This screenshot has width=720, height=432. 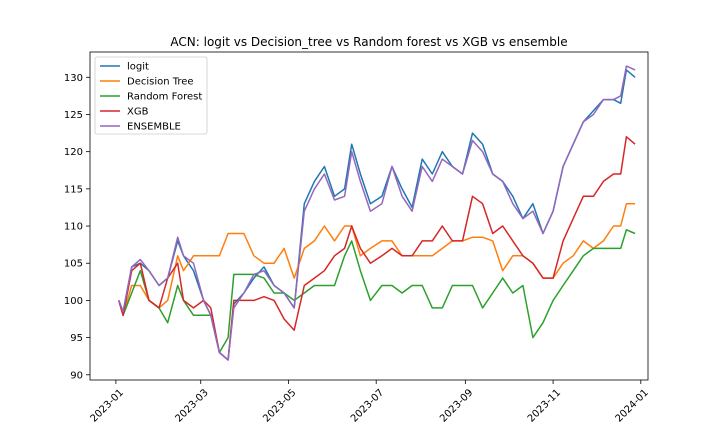 What do you see at coordinates (73, 301) in the screenshot?
I see `y-tick-label: 100` at bounding box center [73, 301].